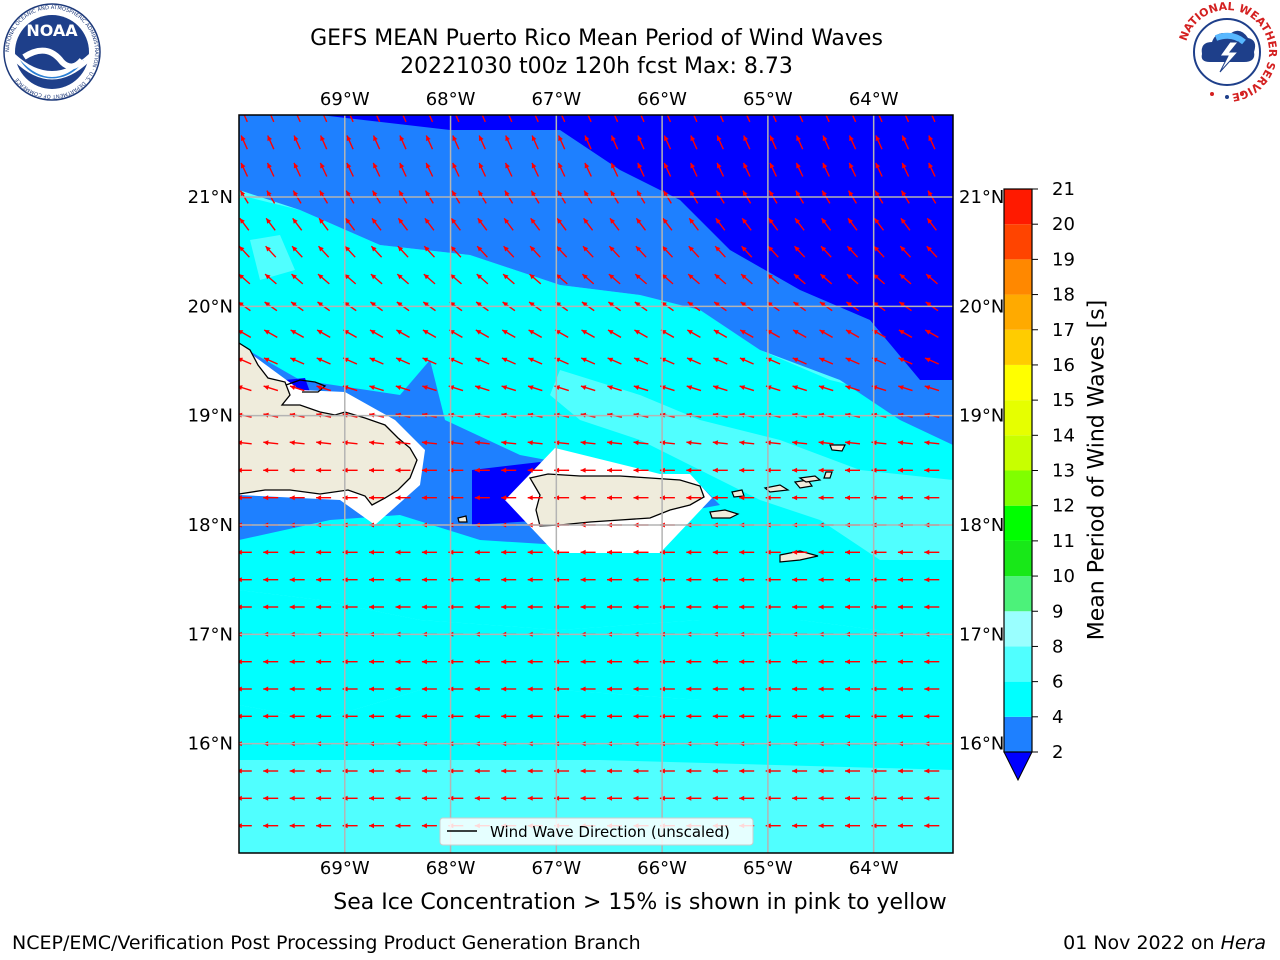  I want to click on lon-tick-label-bottom: 66°W, so click(662, 868).